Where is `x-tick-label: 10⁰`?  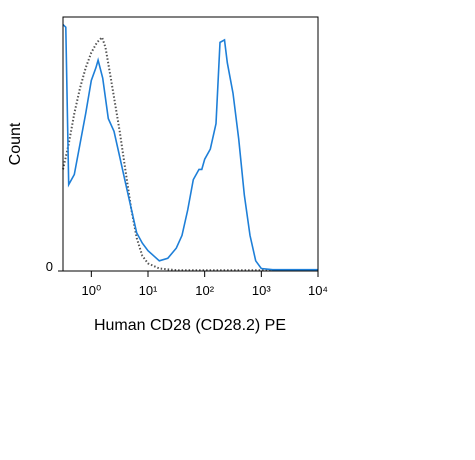
x-tick-label: 10⁰ is located at coordinates (91, 290).